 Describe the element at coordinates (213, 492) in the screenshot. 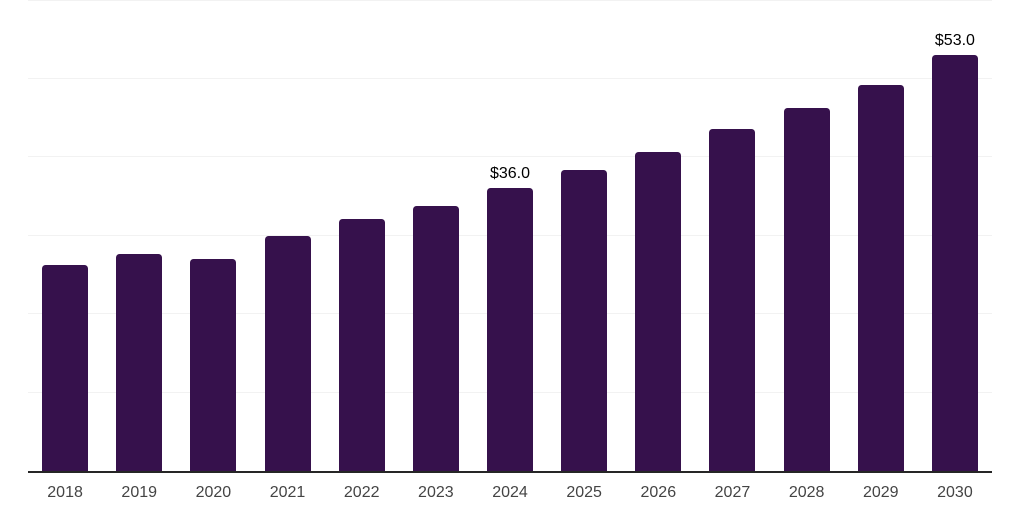

I see `x-tick-2020: 2020` at that location.